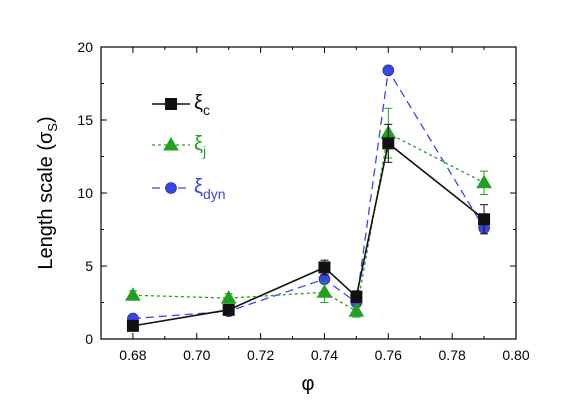  Describe the element at coordinates (452, 355) in the screenshot. I see `x-tick-label: 0.78` at that location.